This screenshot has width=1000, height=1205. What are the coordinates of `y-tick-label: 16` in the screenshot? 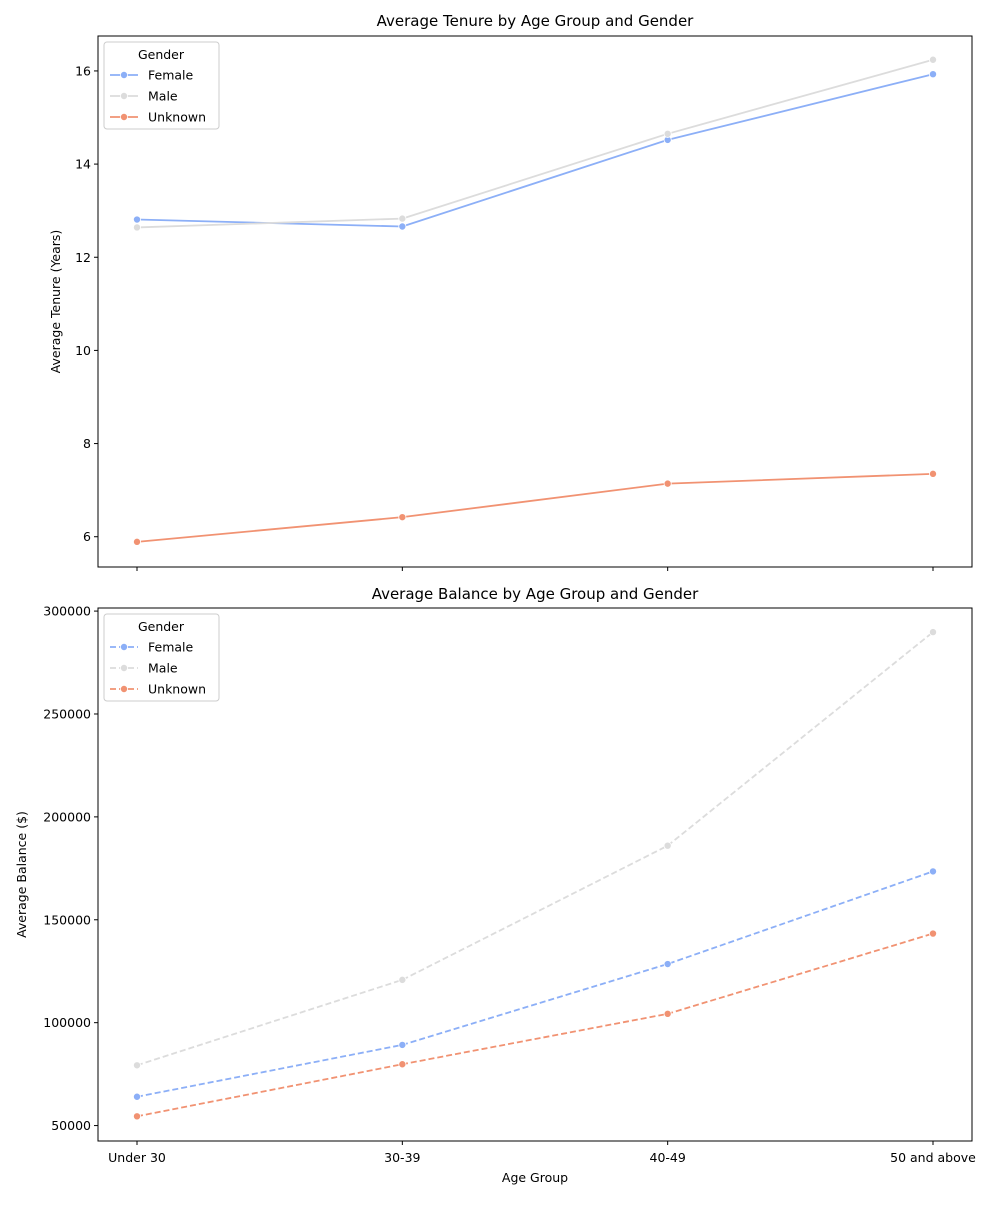 It's located at (83, 70).